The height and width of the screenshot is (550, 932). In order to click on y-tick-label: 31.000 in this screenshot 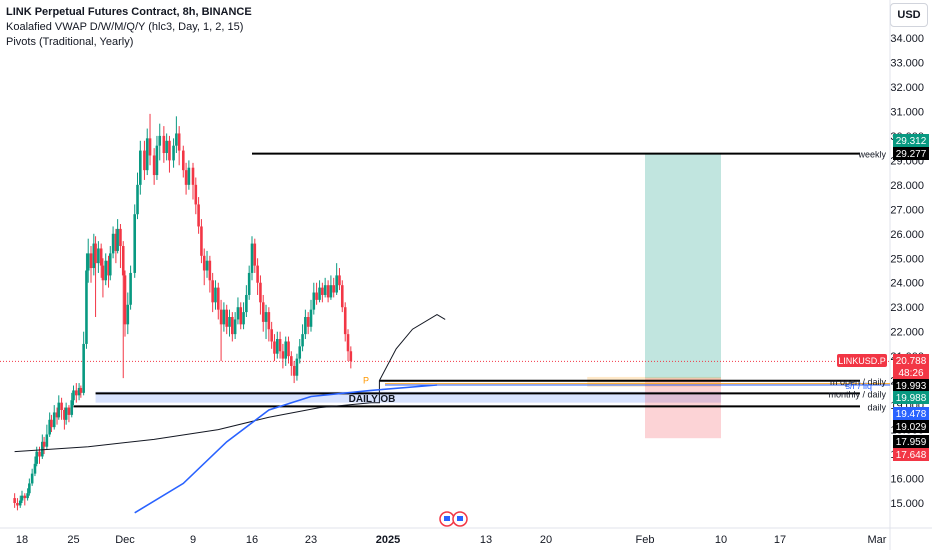, I will do `click(907, 112)`.